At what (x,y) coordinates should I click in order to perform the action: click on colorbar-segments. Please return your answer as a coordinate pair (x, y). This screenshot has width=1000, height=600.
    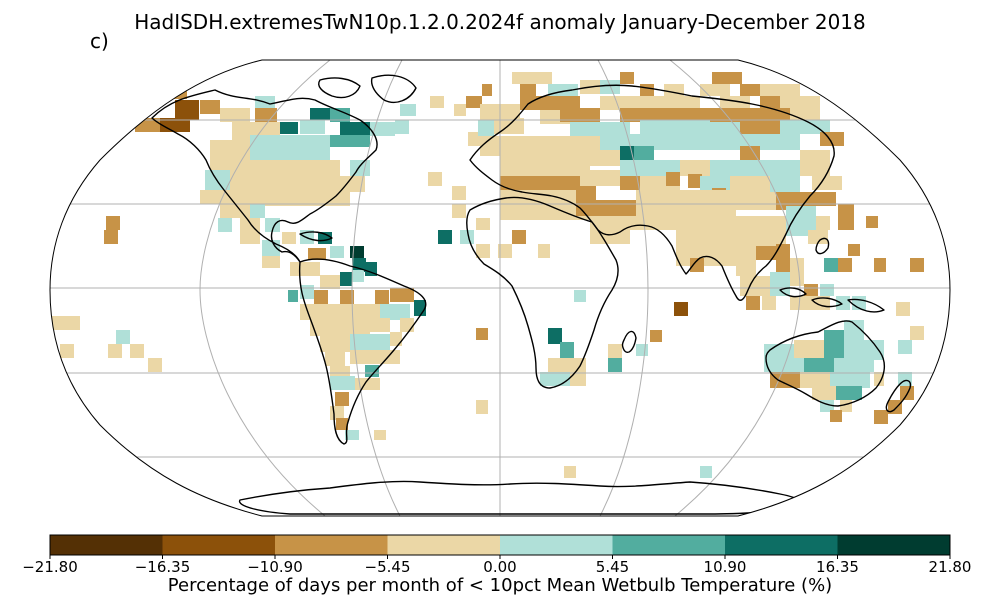
    Looking at the image, I should click on (500, 545).